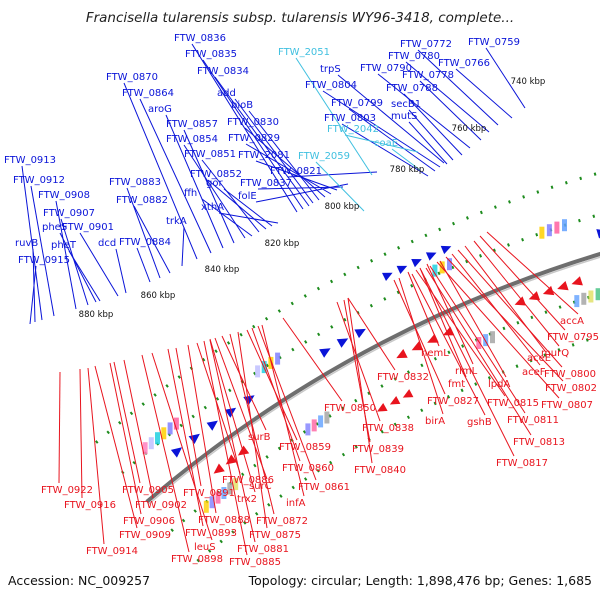  What do you see at coordinates (464, 63) in the screenshot?
I see `forward-gene-label: FTW_0766` at bounding box center [464, 63].